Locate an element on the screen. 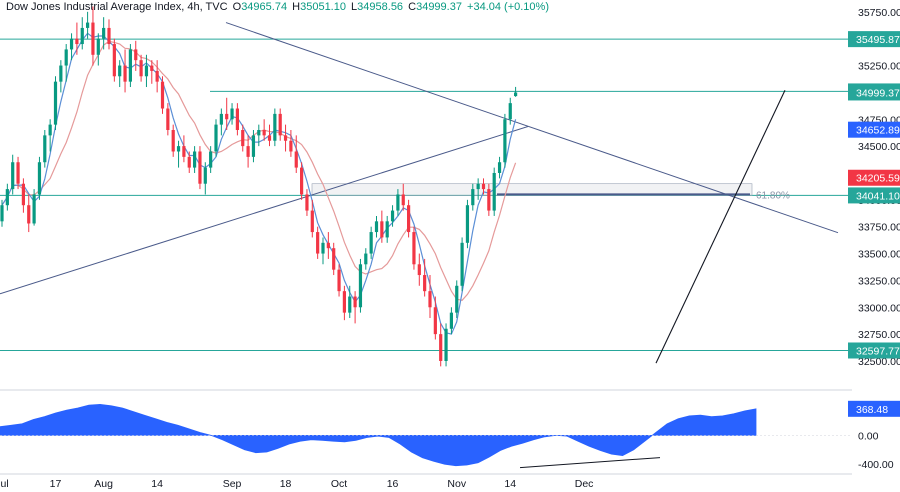 The width and height of the screenshot is (900, 492). high-label: H is located at coordinates (296, 7).